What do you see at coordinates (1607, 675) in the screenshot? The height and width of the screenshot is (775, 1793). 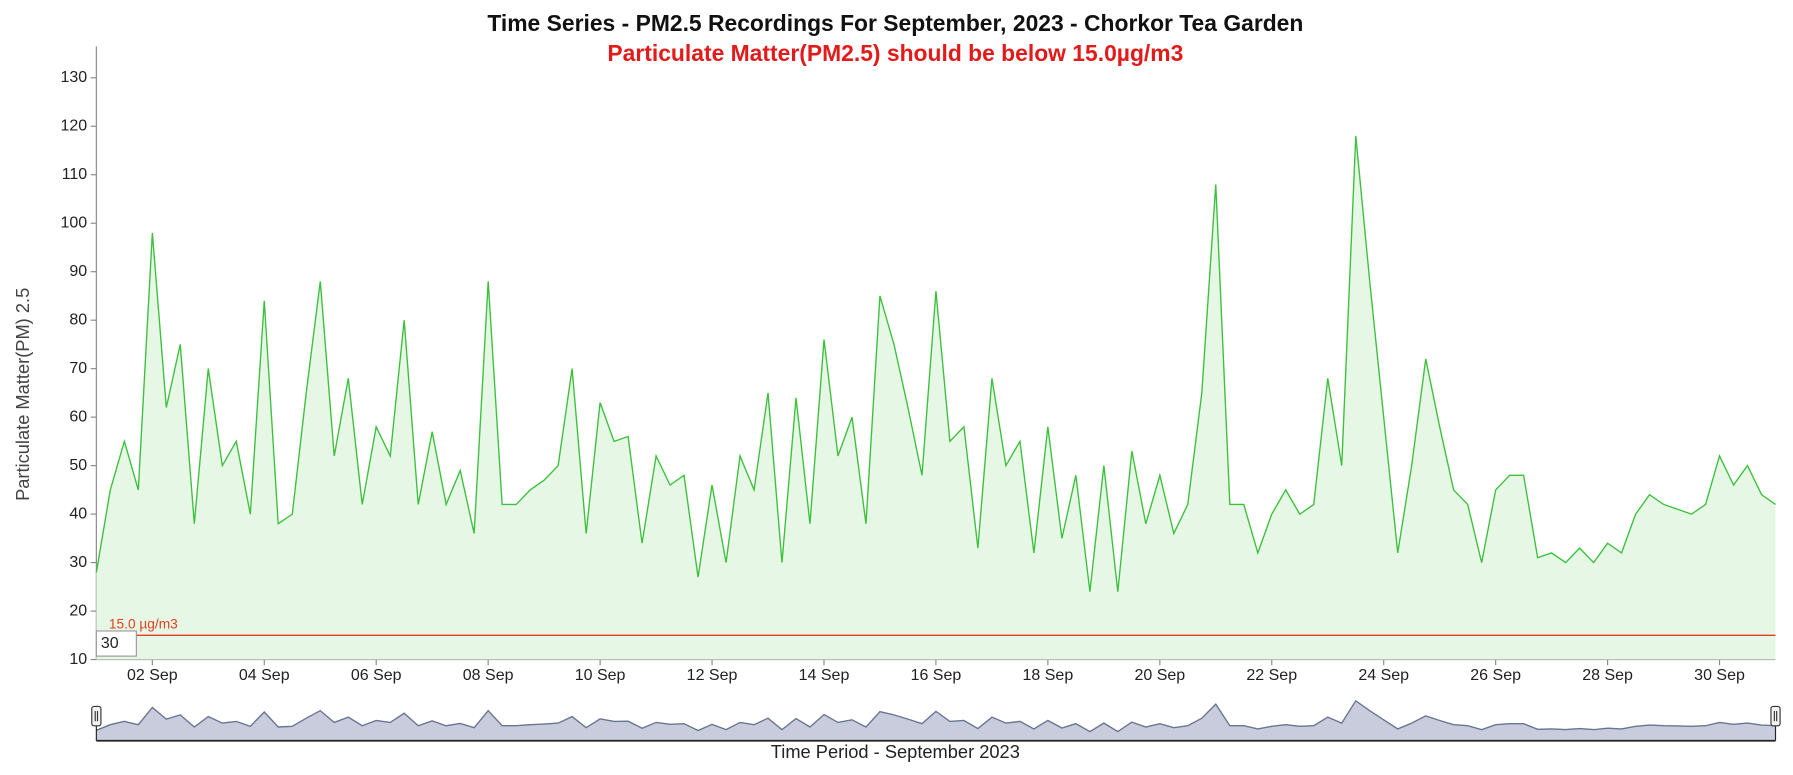 I see `x-tick-label: 28 Sep` at bounding box center [1607, 675].